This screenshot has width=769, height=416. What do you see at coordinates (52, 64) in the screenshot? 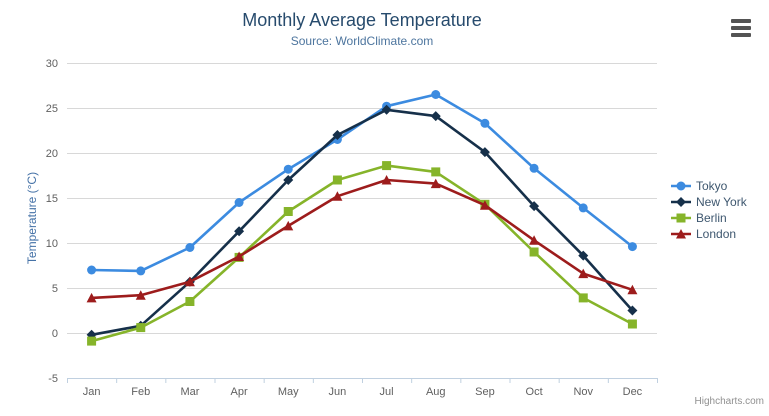
I see `y-tick-label: 30` at bounding box center [52, 64].